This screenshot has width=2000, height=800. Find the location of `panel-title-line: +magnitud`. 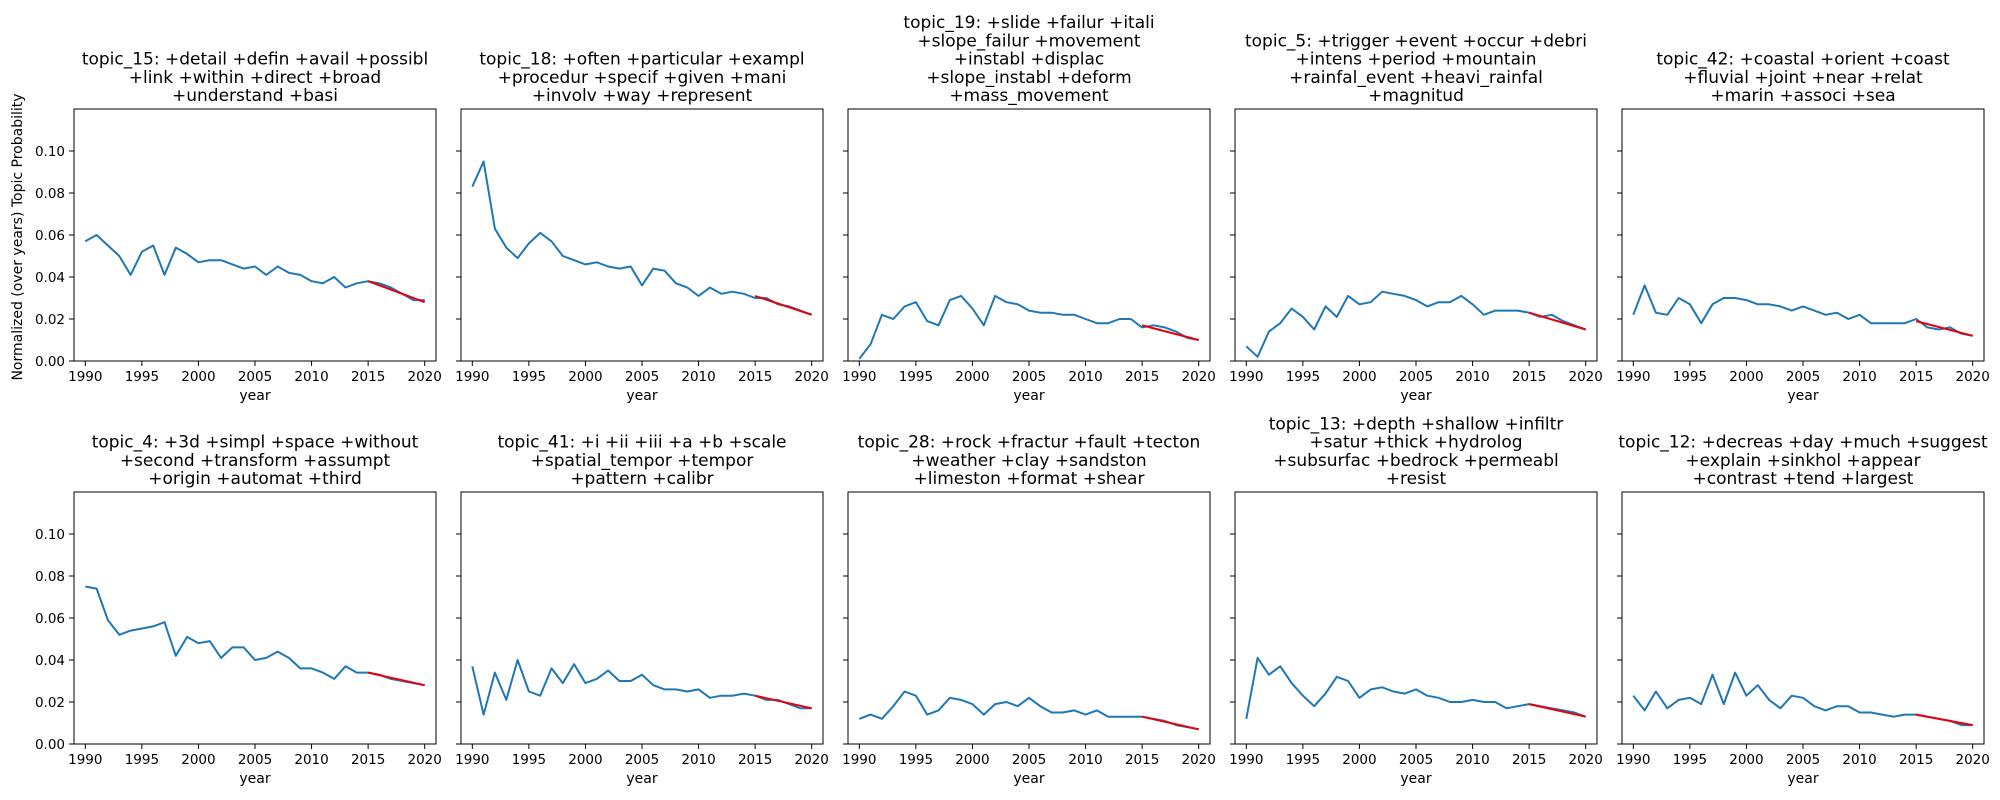

panel-title-line: +magnitud is located at coordinates (1416, 96).